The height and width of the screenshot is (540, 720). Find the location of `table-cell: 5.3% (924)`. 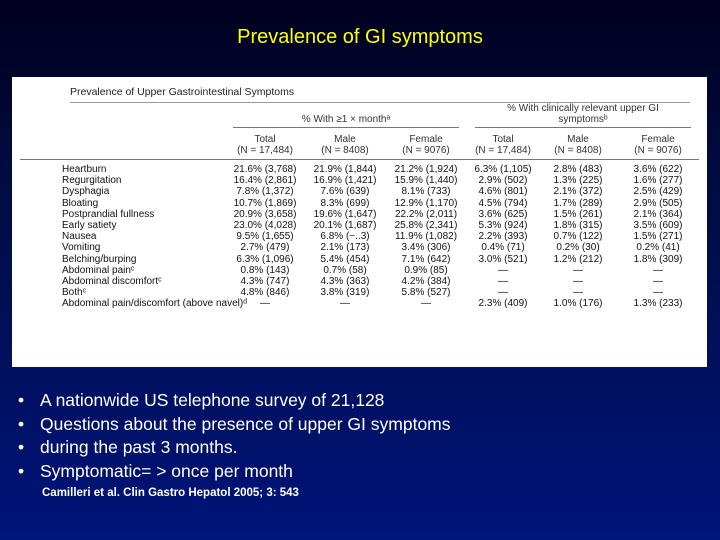

table-cell: 5.3% (924) is located at coordinates (503, 226).